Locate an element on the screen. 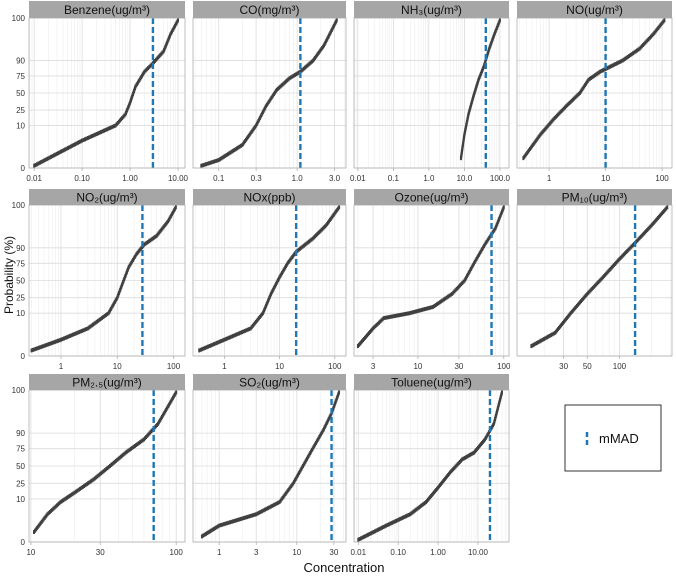  y-tick-label: 0 is located at coordinates (23, 542).